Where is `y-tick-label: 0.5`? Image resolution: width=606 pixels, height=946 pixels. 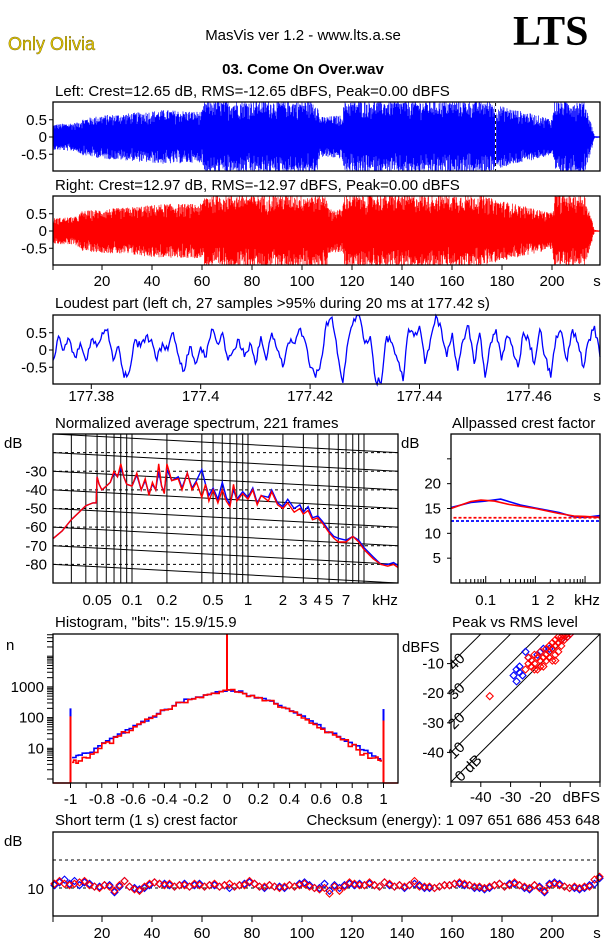
y-tick-label: 0.5 is located at coordinates (36, 120).